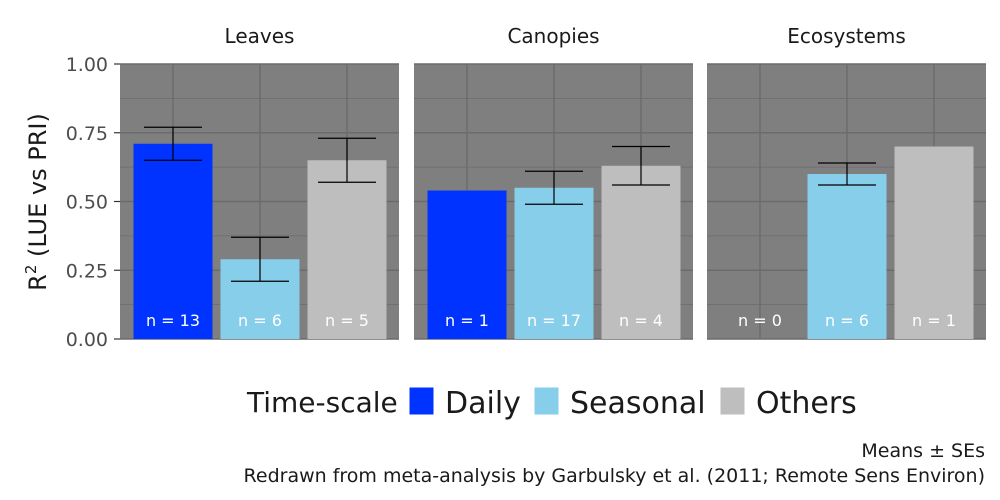 This screenshot has height=500, width=1000. What do you see at coordinates (553, 36) in the screenshot?
I see `facet-title: Canopies` at bounding box center [553, 36].